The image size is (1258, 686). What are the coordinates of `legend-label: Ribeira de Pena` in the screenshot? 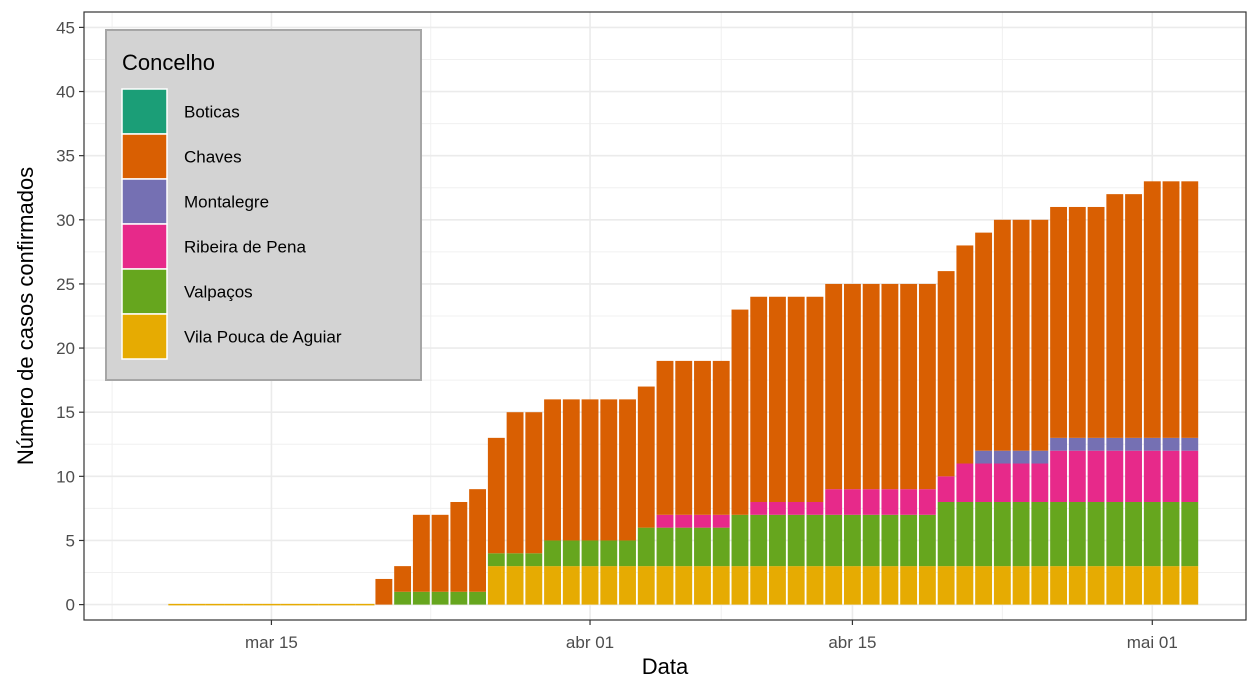 It's located at (245, 247).